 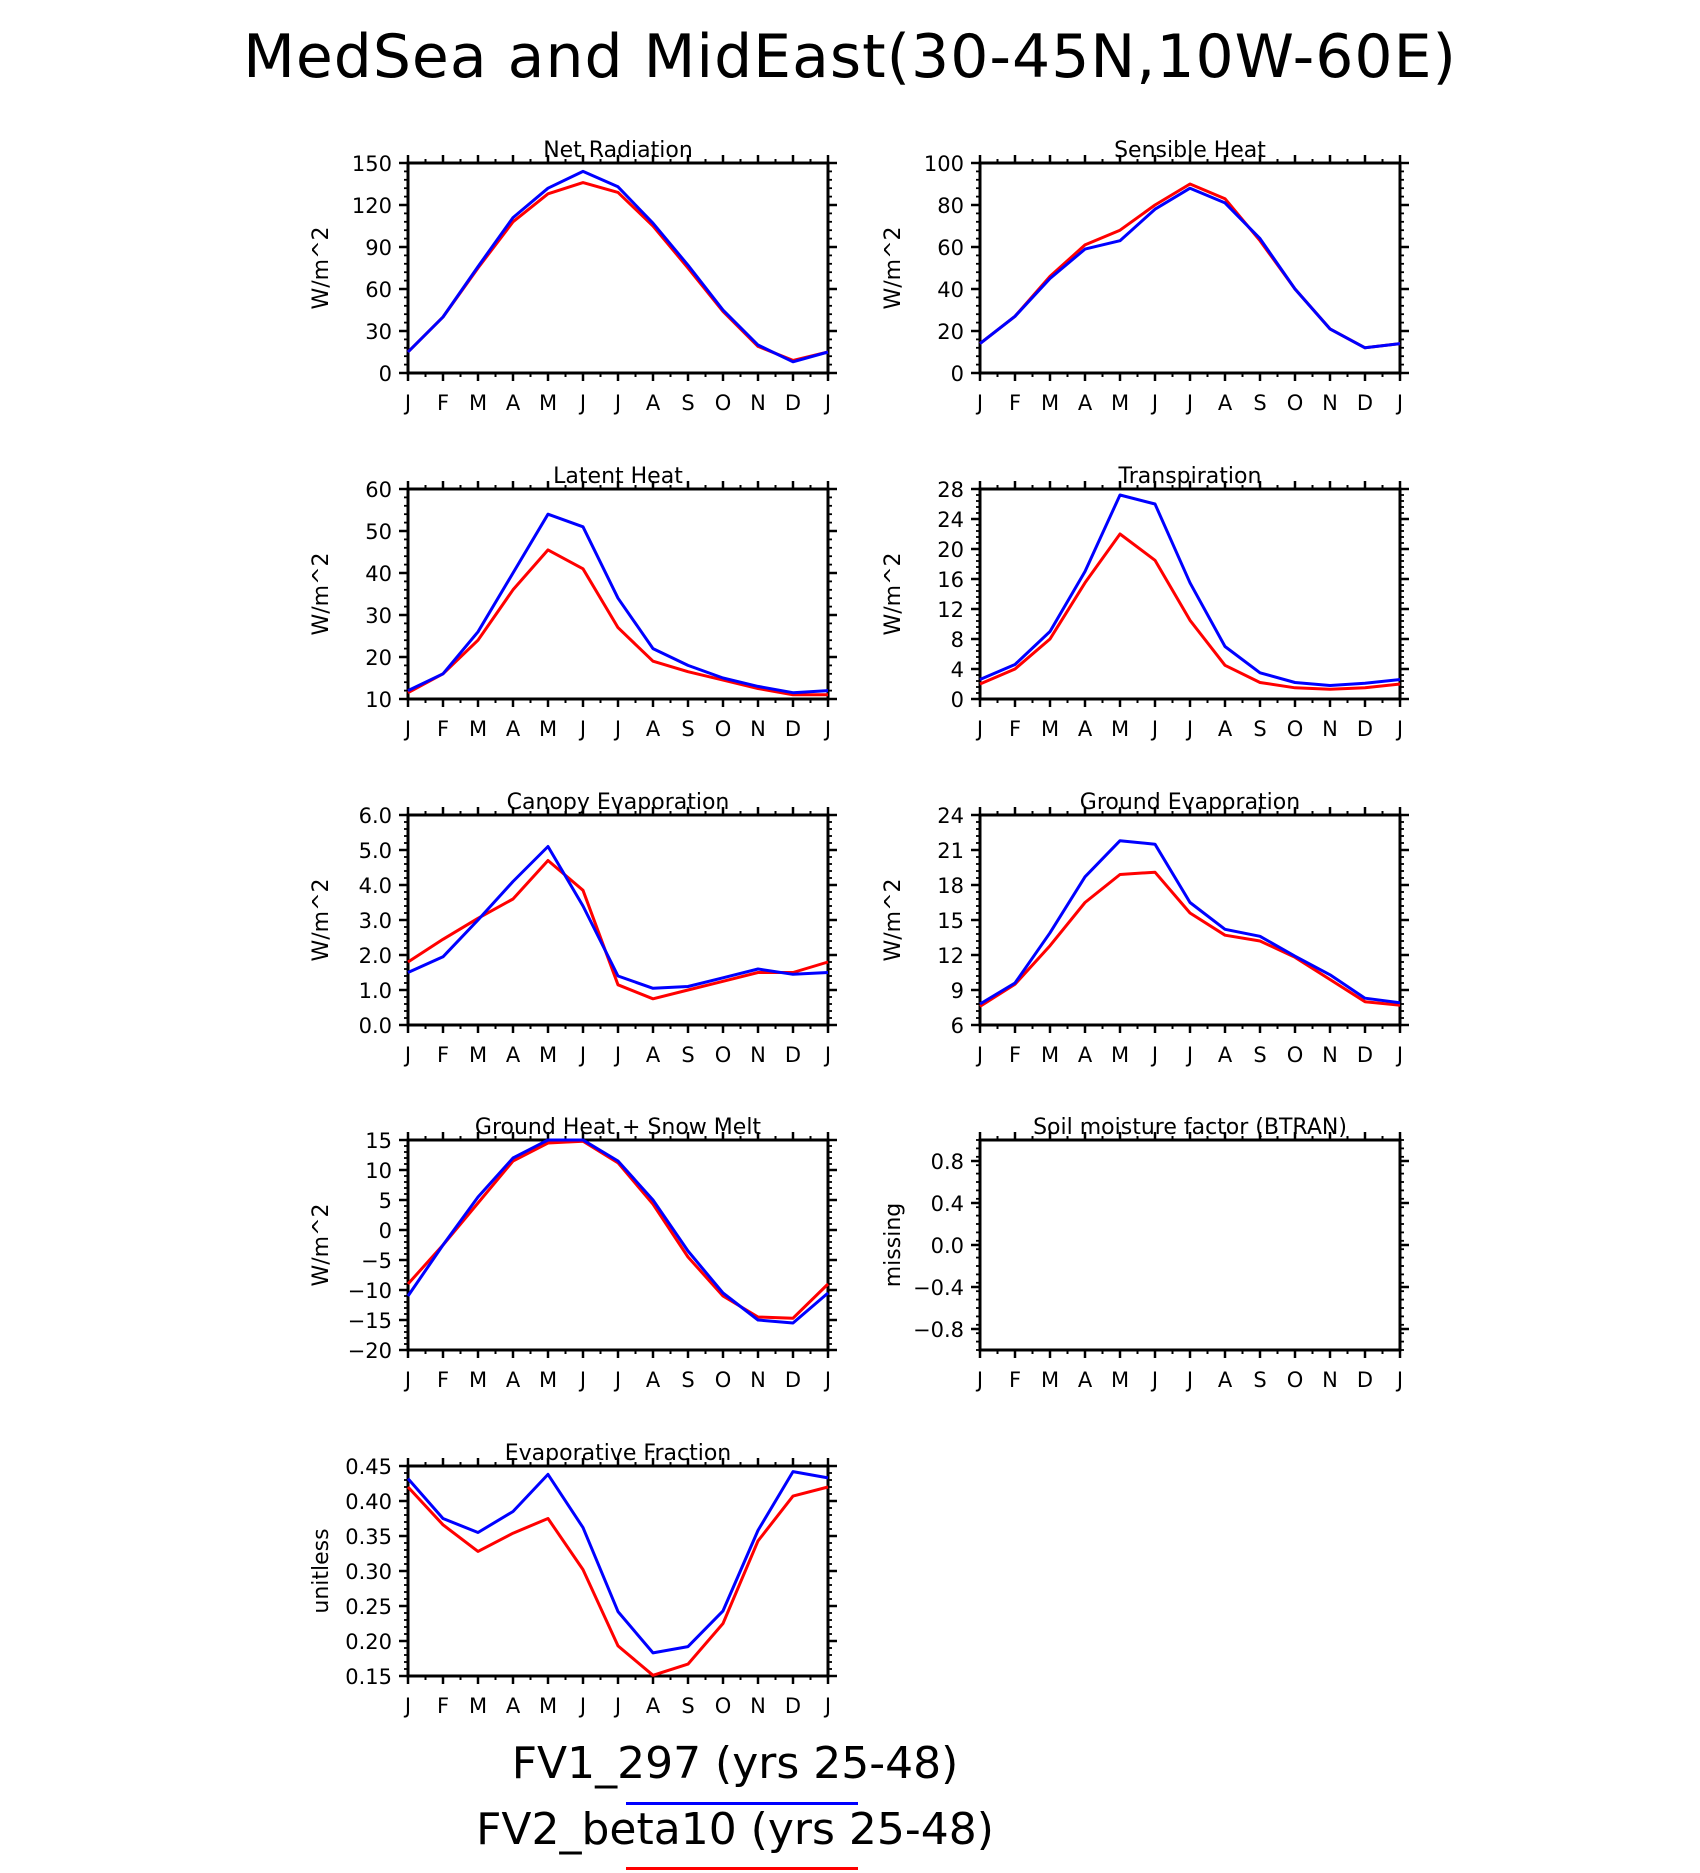 What do you see at coordinates (375, 956) in the screenshot?
I see `y-tick-label: 2.0` at bounding box center [375, 956].